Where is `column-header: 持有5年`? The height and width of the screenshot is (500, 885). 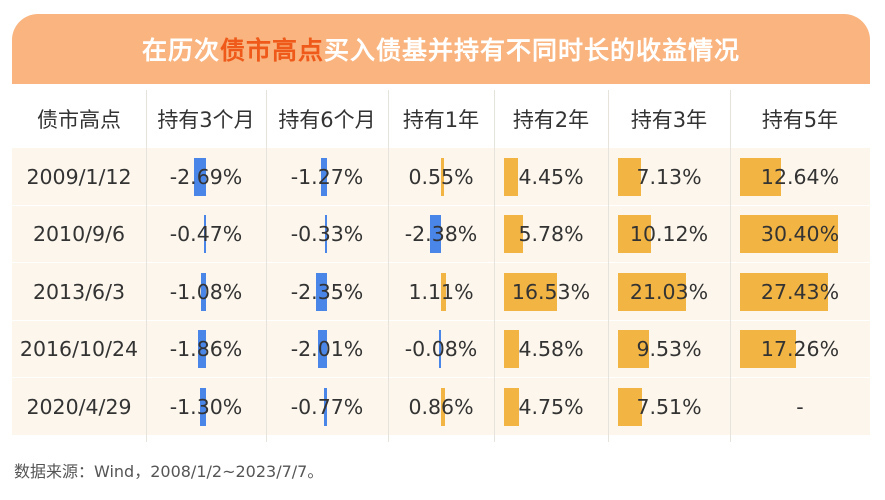 column-header: 持有5年 is located at coordinates (800, 120).